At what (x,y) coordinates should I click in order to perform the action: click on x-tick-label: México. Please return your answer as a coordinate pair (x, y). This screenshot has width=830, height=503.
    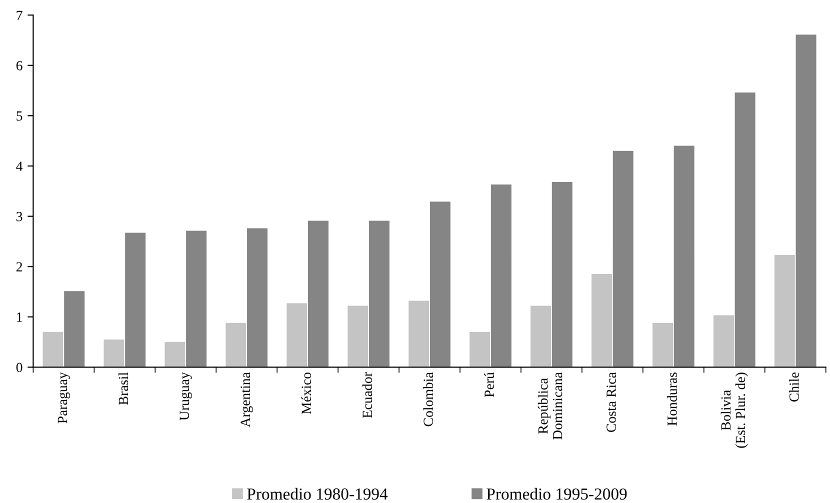
    Looking at the image, I should click on (306, 393).